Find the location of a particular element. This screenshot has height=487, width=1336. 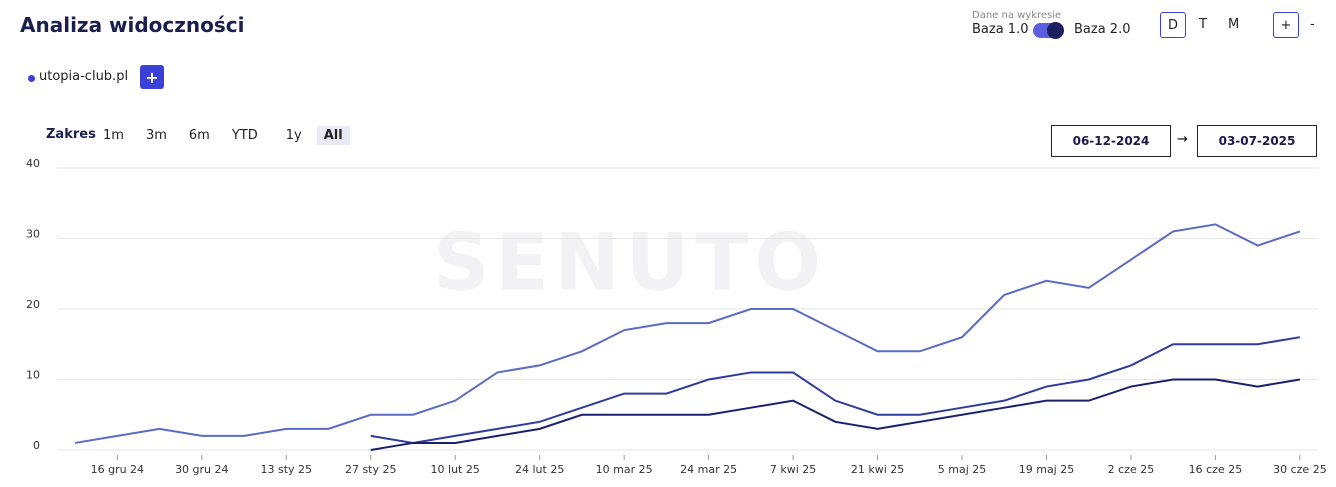

data-label: Dane na wykresie is located at coordinates (1017, 15).